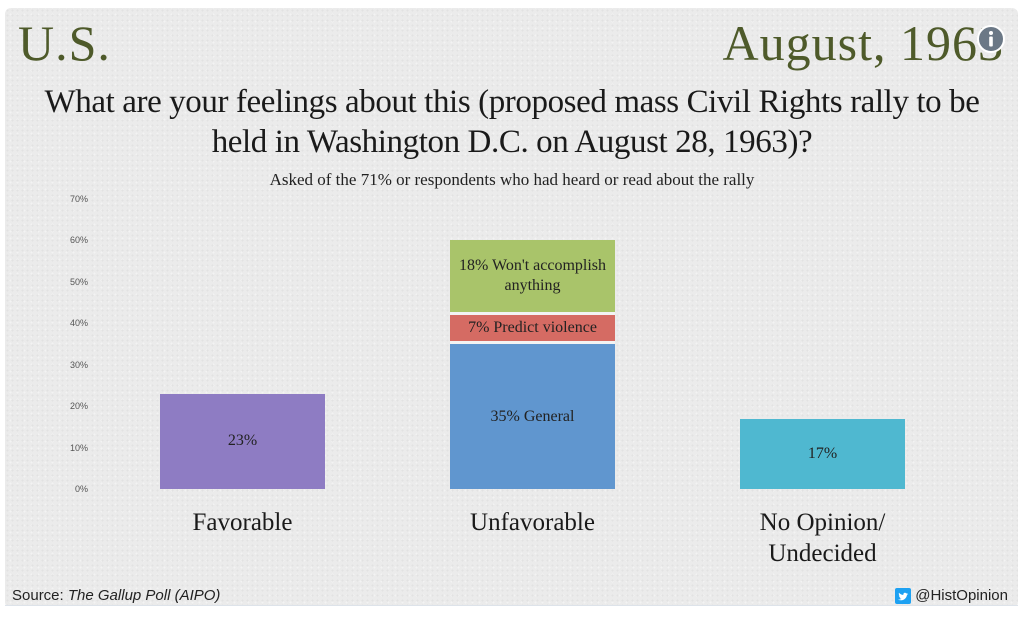 This screenshot has width=1024, height=624. Describe the element at coordinates (40, 595) in the screenshot. I see `source-prefix: Source:` at that location.